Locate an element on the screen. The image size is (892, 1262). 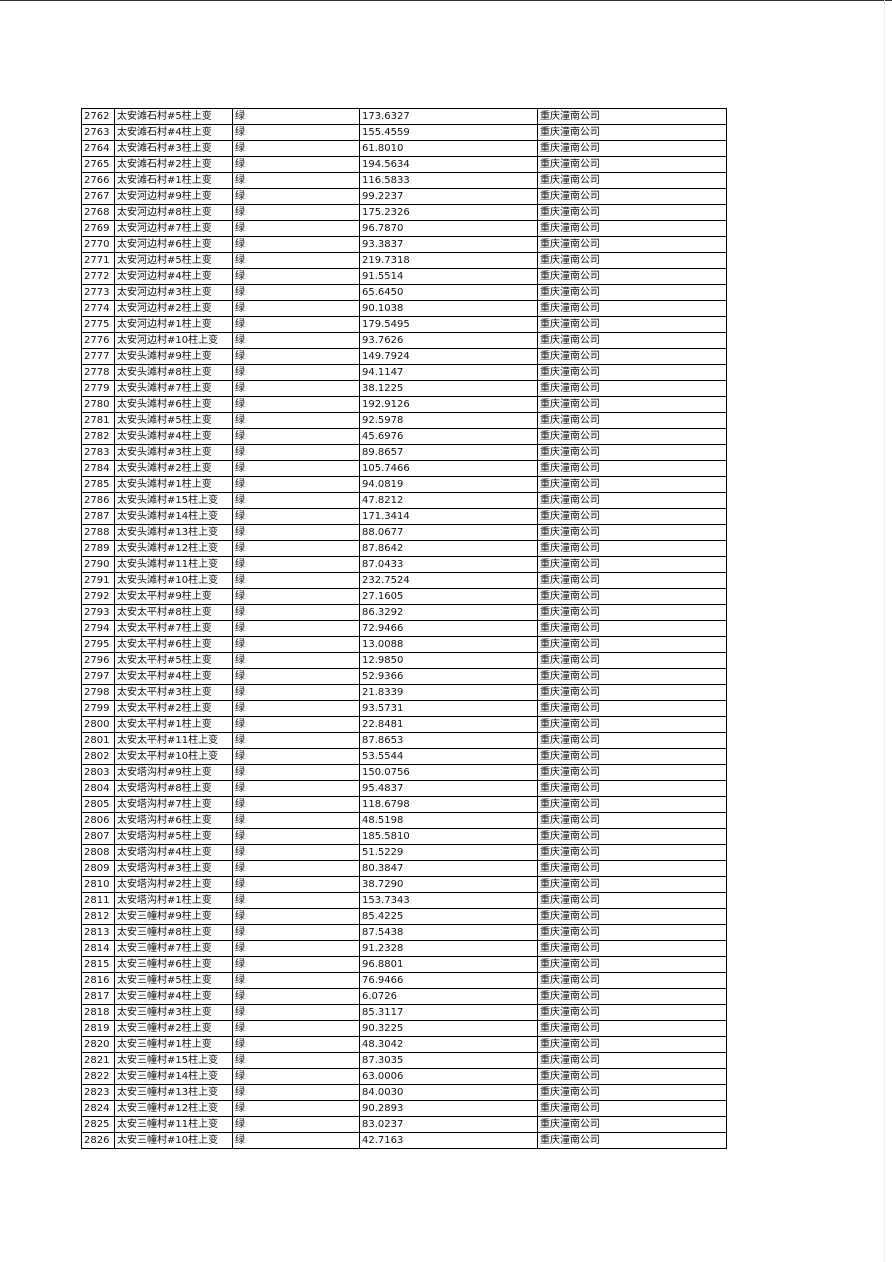
row-number-cell: 2818 is located at coordinates (98, 1012).